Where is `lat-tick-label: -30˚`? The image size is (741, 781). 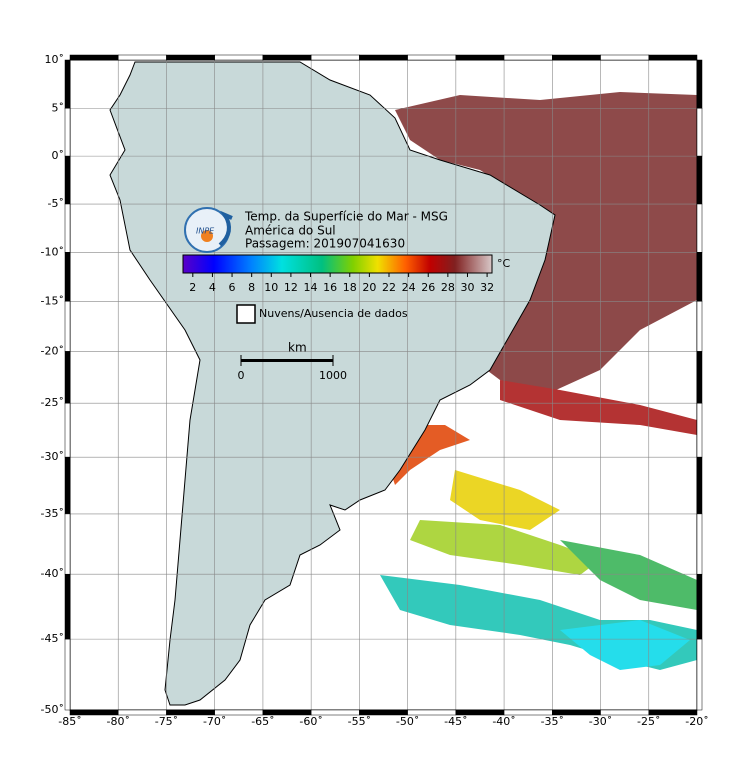
lat-tick-label: -30˚ is located at coordinates (52, 456).